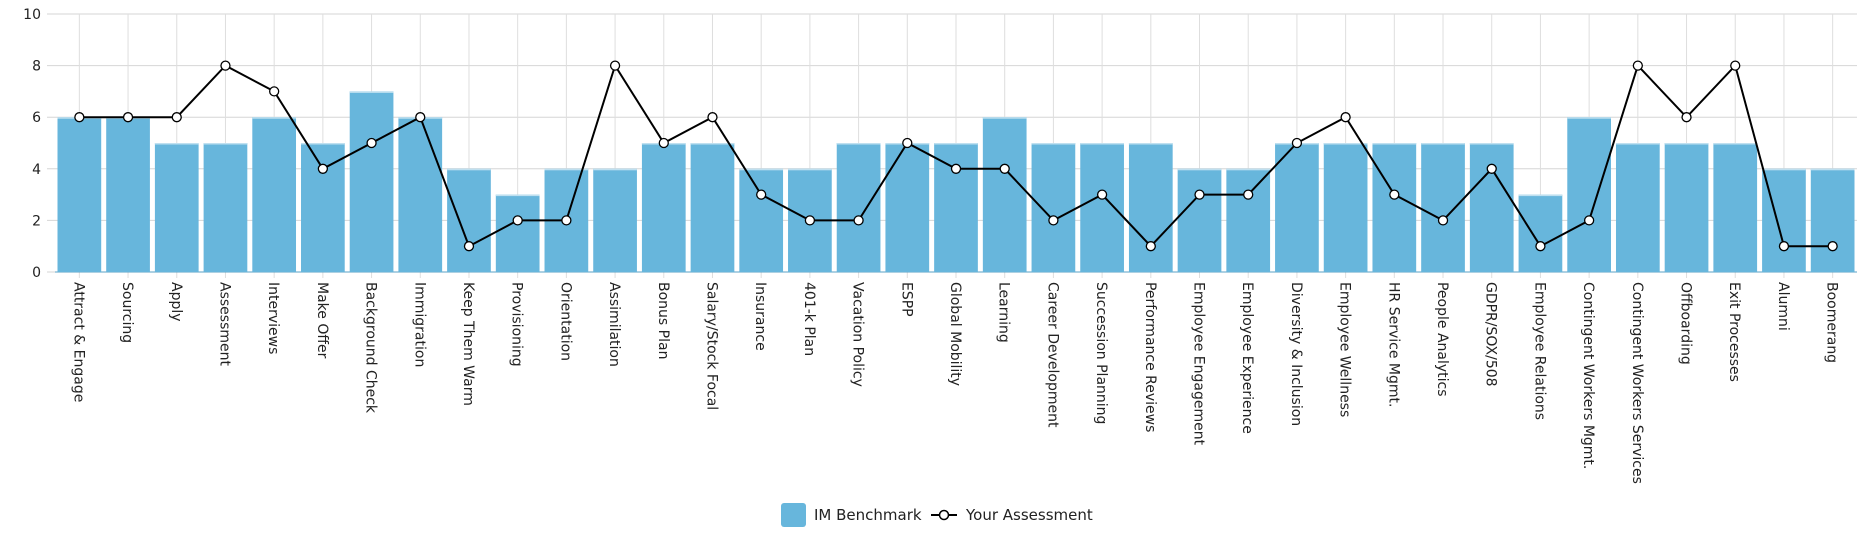  I want to click on legend-item-assessment: Your Assessment, so click(1012, 515).